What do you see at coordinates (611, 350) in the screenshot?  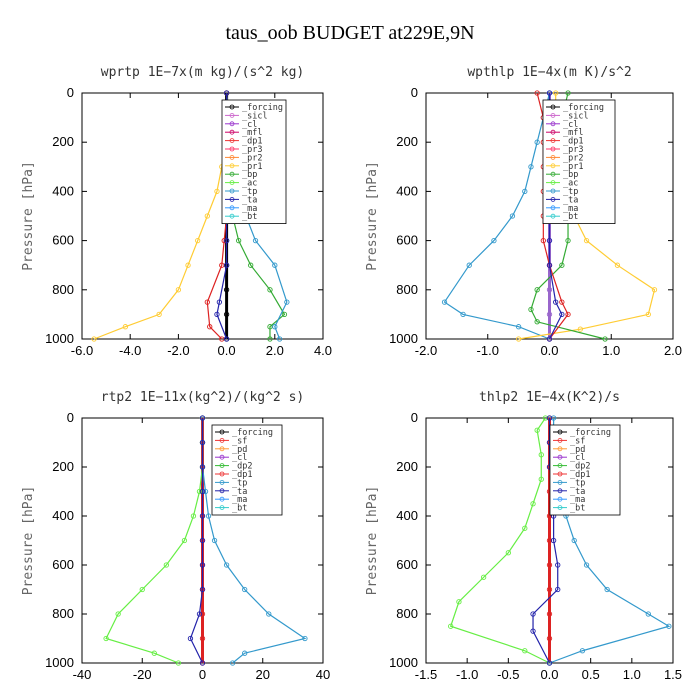 I see `x-tick-label: 1.0` at bounding box center [611, 350].